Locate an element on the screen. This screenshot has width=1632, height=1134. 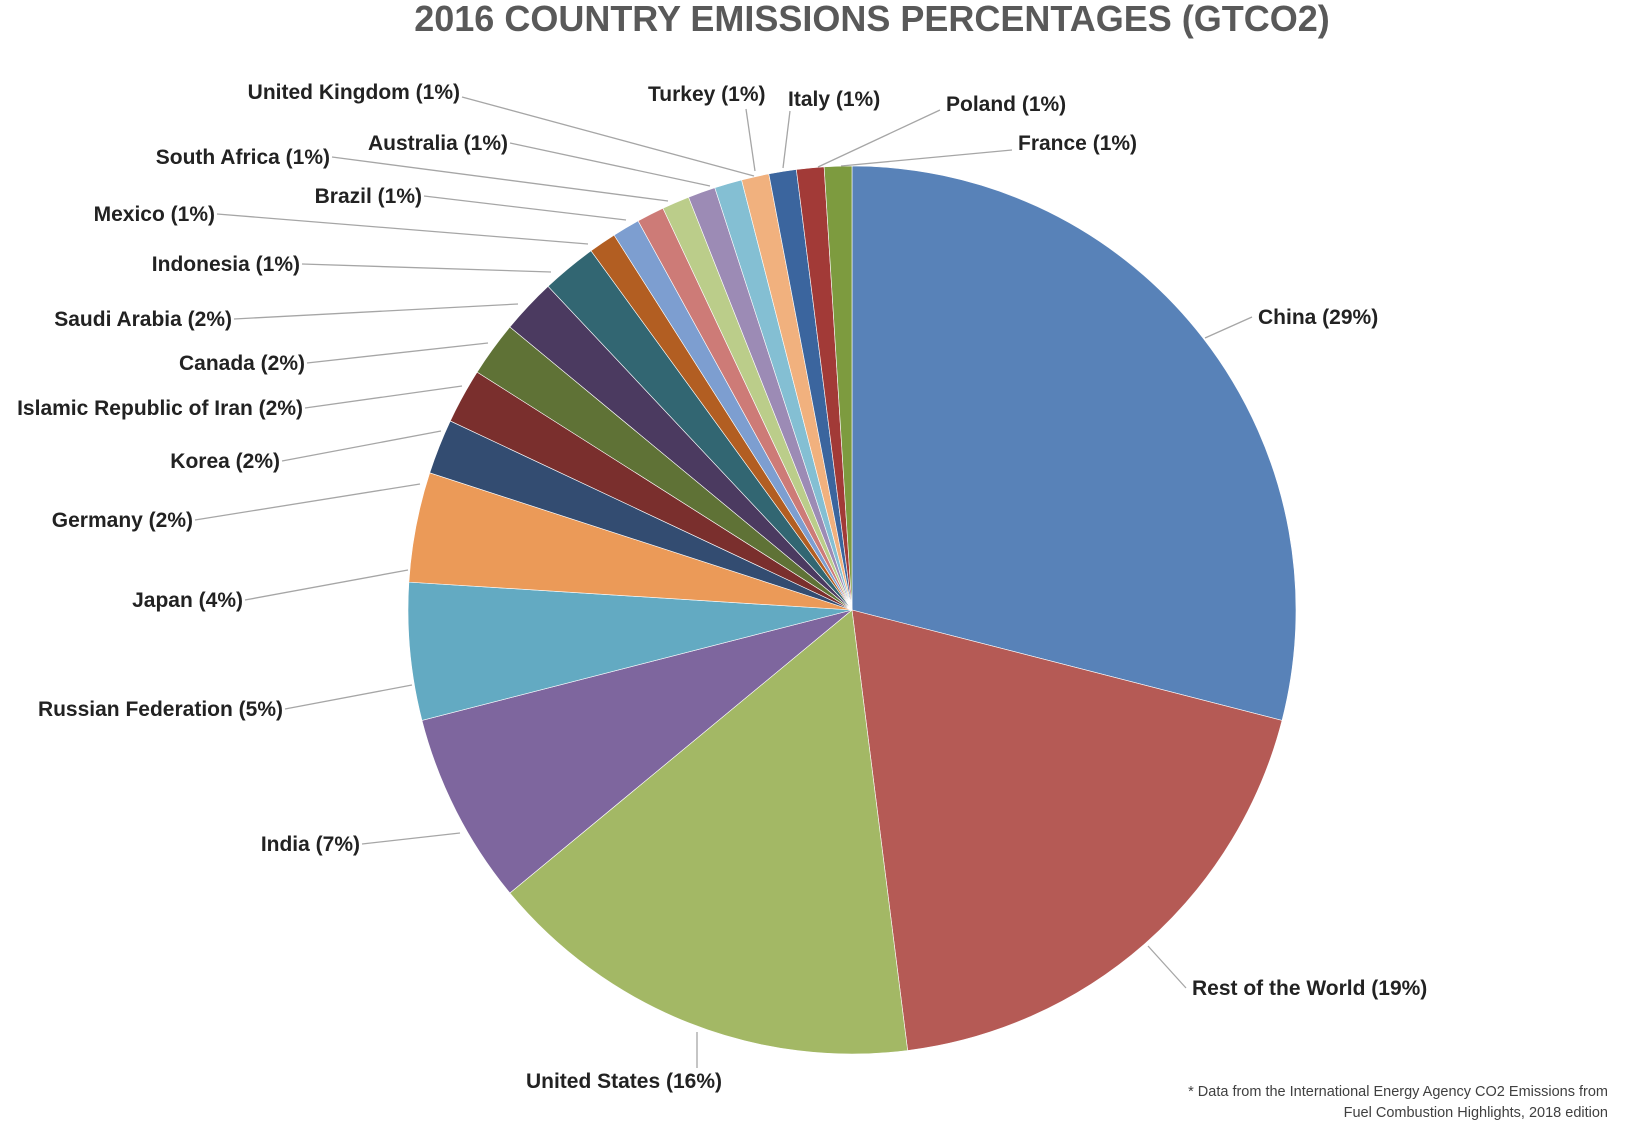
pie-slice-china is located at coordinates (1074, 443).